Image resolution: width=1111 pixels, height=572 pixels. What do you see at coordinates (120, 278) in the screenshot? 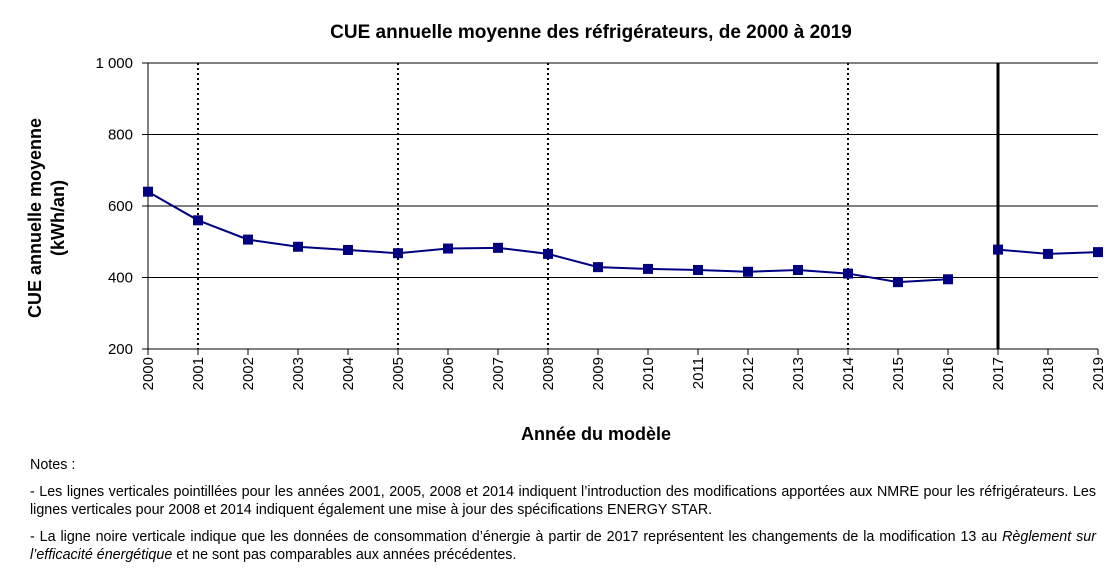
I see `y-tick-label-400: 400` at bounding box center [120, 278].